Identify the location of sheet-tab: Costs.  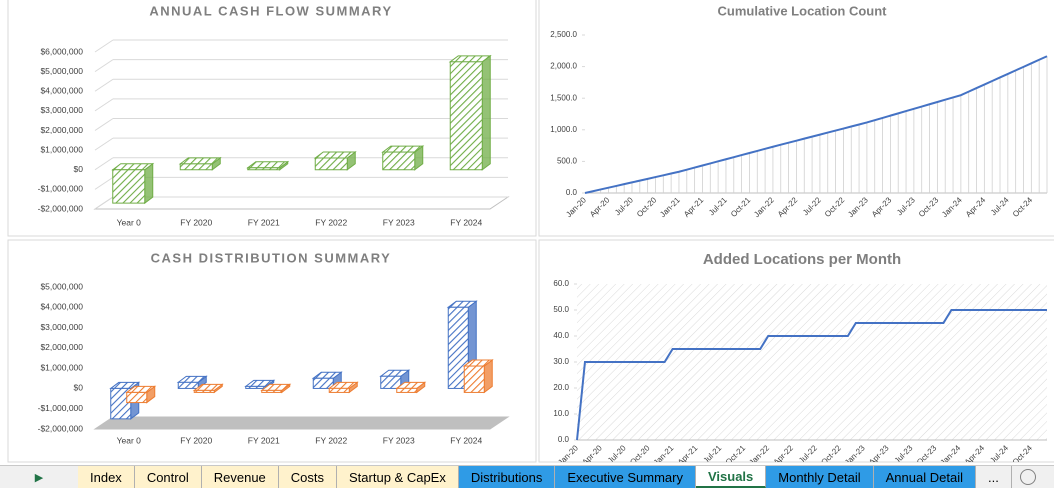
(308, 477).